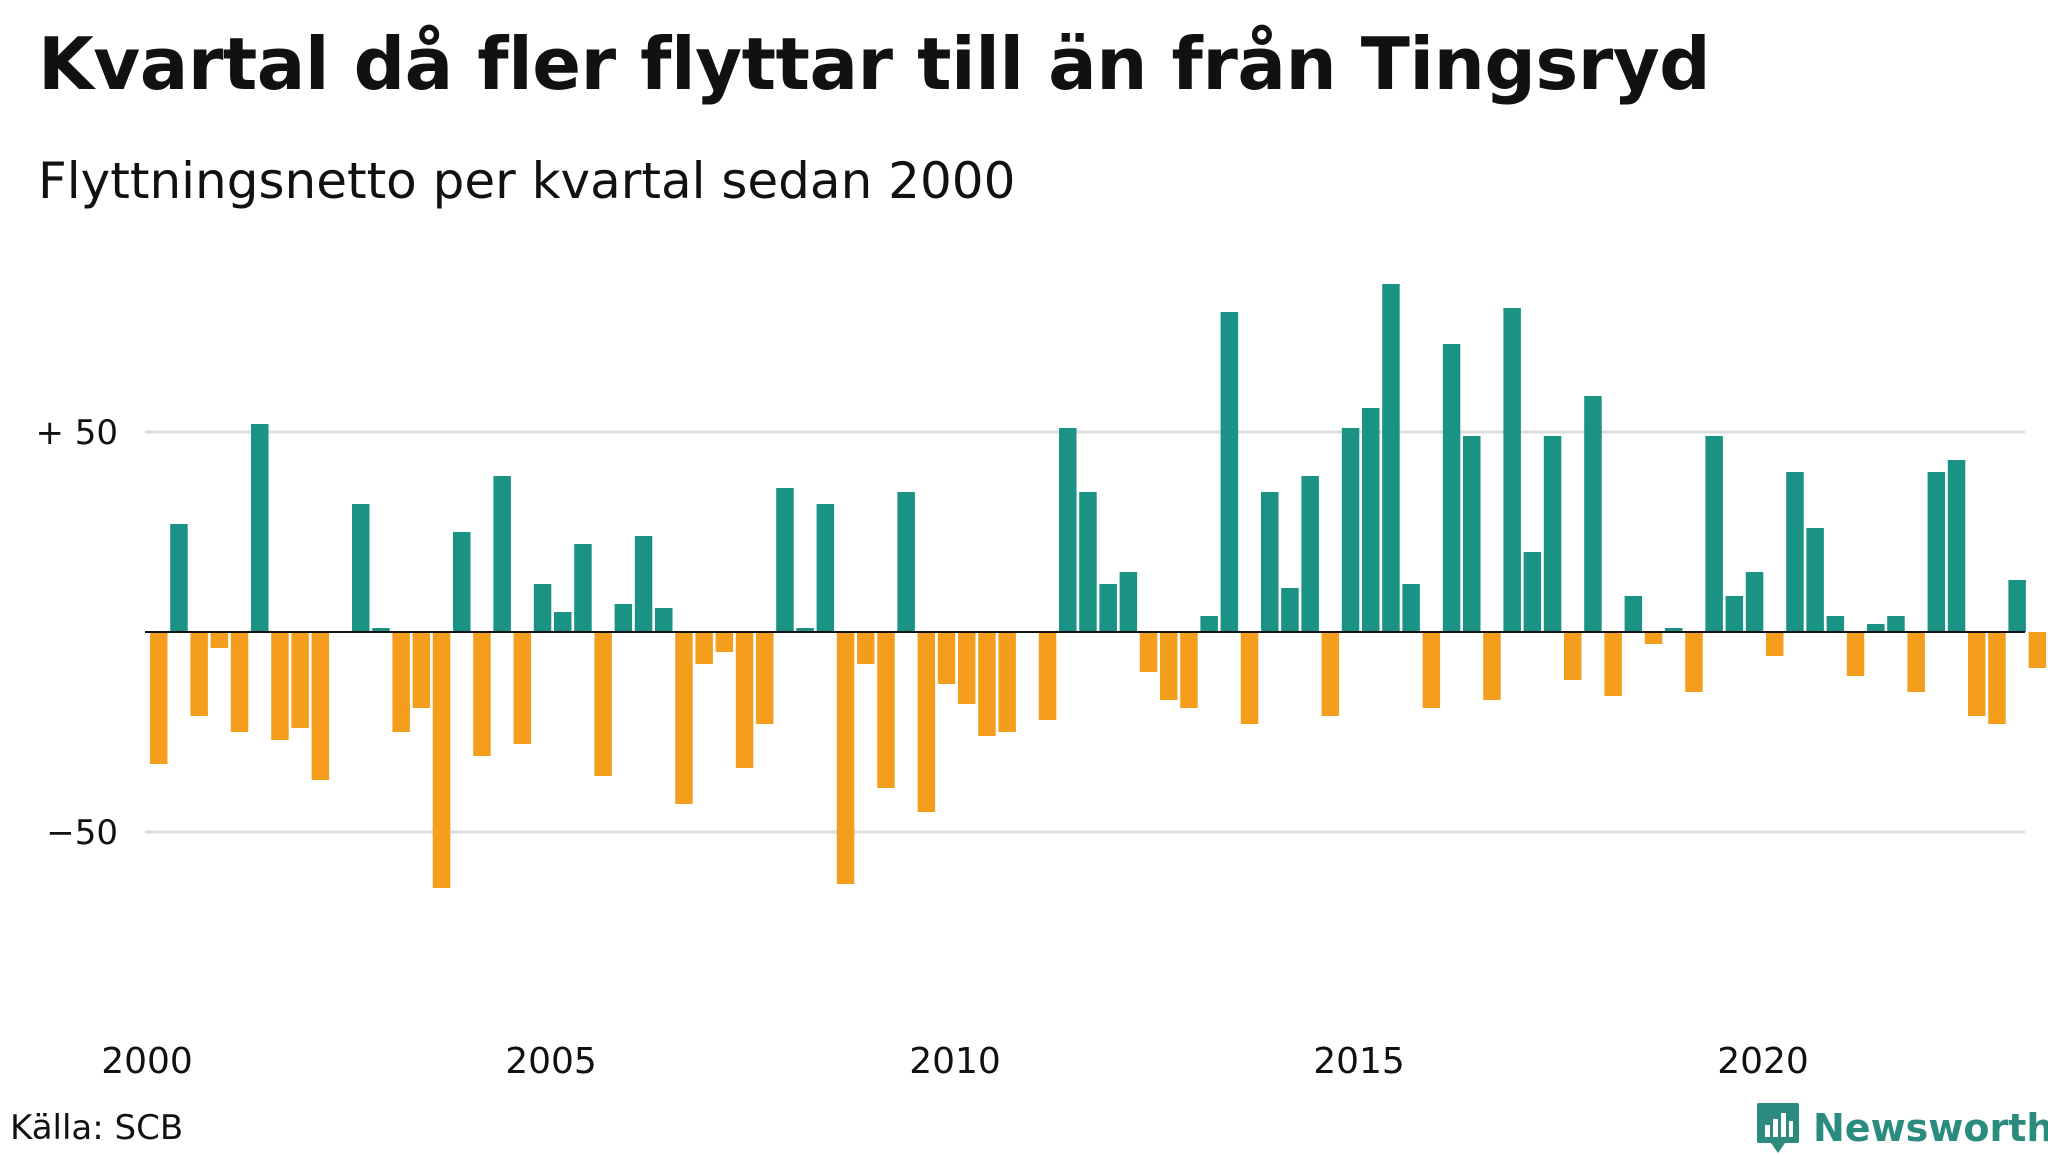 Image resolution: width=2048 pixels, height=1155 pixels. I want to click on chart-subtitle: Flyttningsnetto per kvartal sedan 2000, so click(527, 181).